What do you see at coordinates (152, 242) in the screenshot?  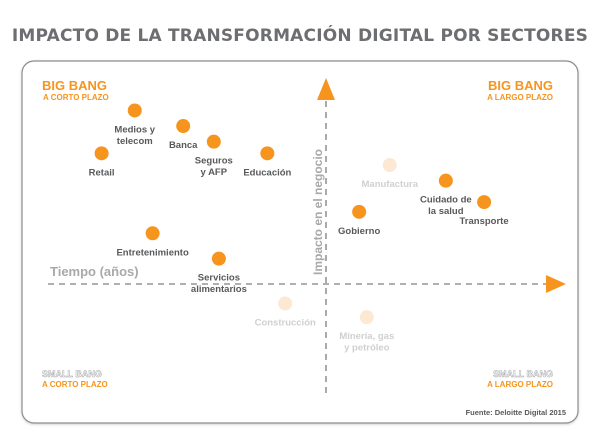 I see `point-entretenimiento: Entretenimiento` at bounding box center [152, 242].